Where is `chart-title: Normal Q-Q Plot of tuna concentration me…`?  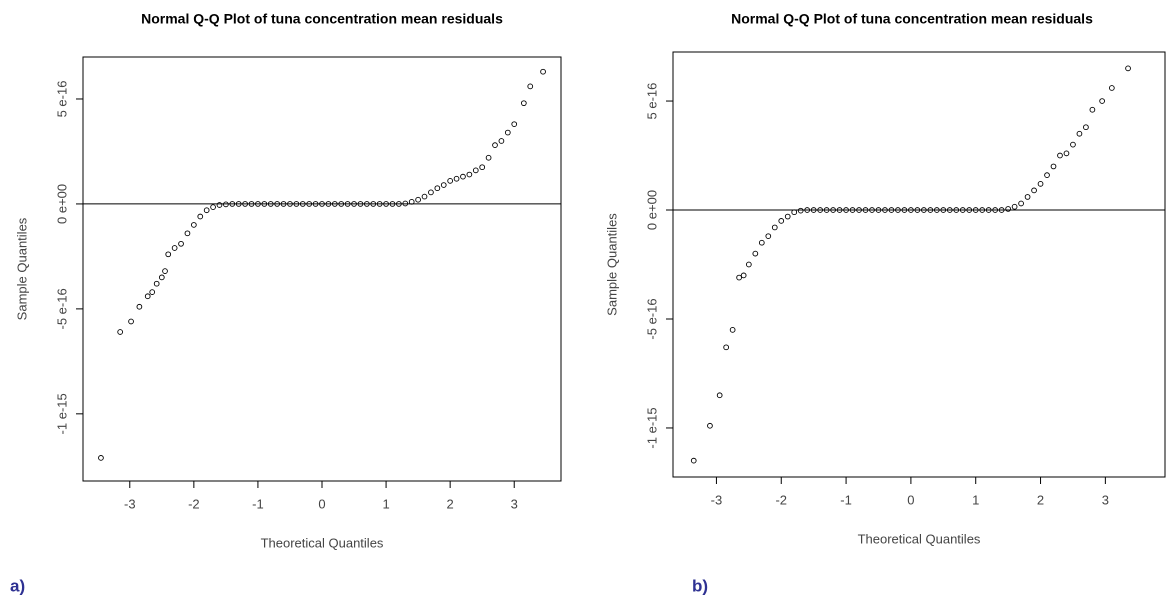 chart-title: Normal Q-Q Plot of tuna concentration me… is located at coordinates (912, 19).